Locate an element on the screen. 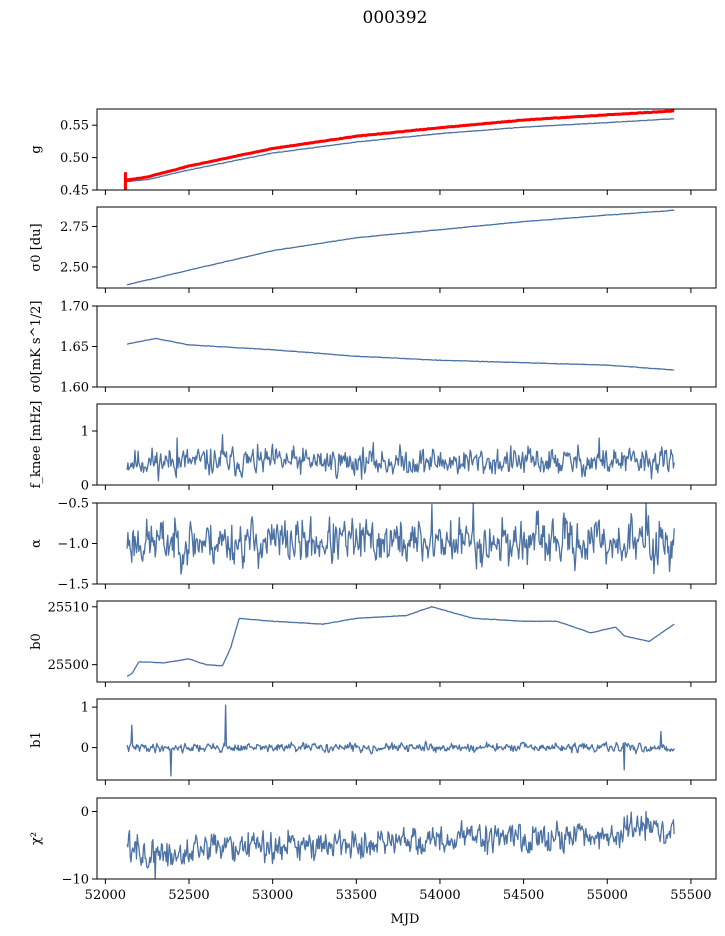 The height and width of the screenshot is (936, 725). ytick-label-g-1: 0.50 is located at coordinates (74, 158).